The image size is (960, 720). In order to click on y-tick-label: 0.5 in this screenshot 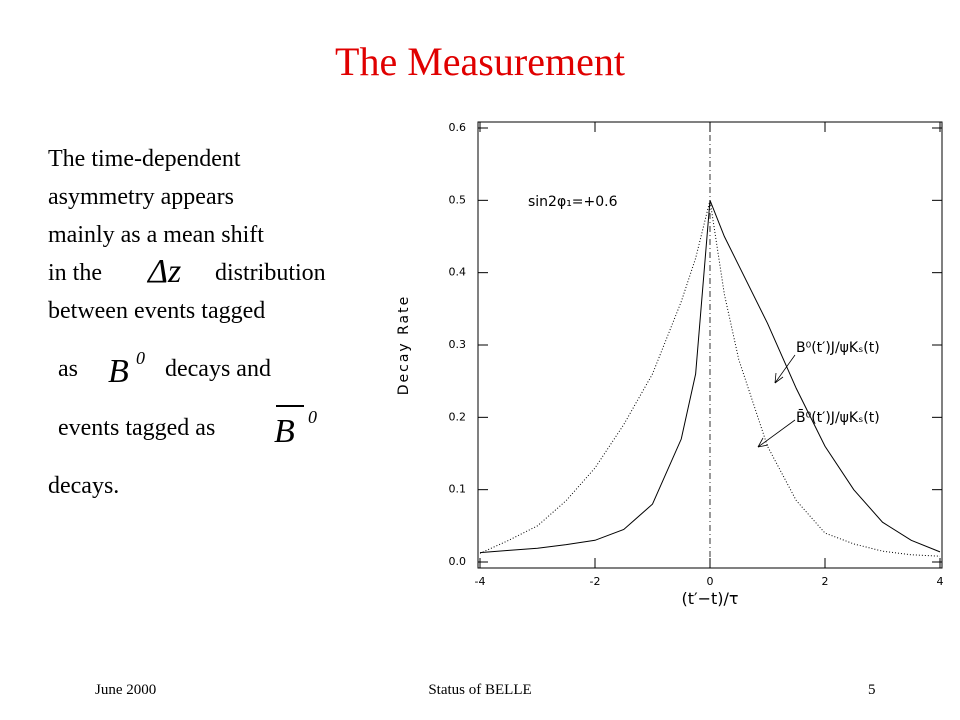, I will do `click(458, 199)`.